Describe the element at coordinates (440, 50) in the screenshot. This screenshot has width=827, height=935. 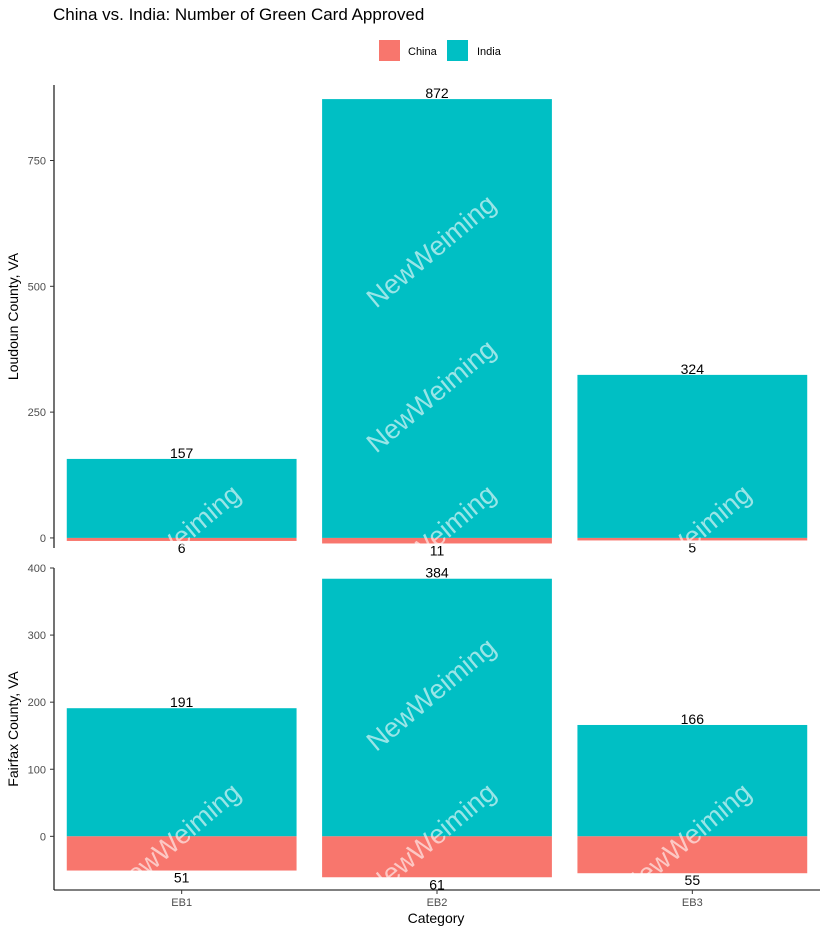
I see `legend: China India` at that location.